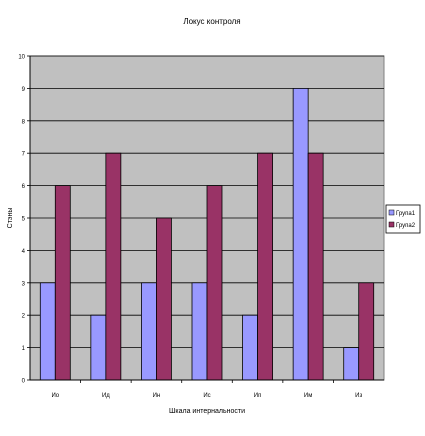 Image resolution: width=425 pixels, height=436 pixels. I want to click on x-tick-label: Ис, so click(206, 396).